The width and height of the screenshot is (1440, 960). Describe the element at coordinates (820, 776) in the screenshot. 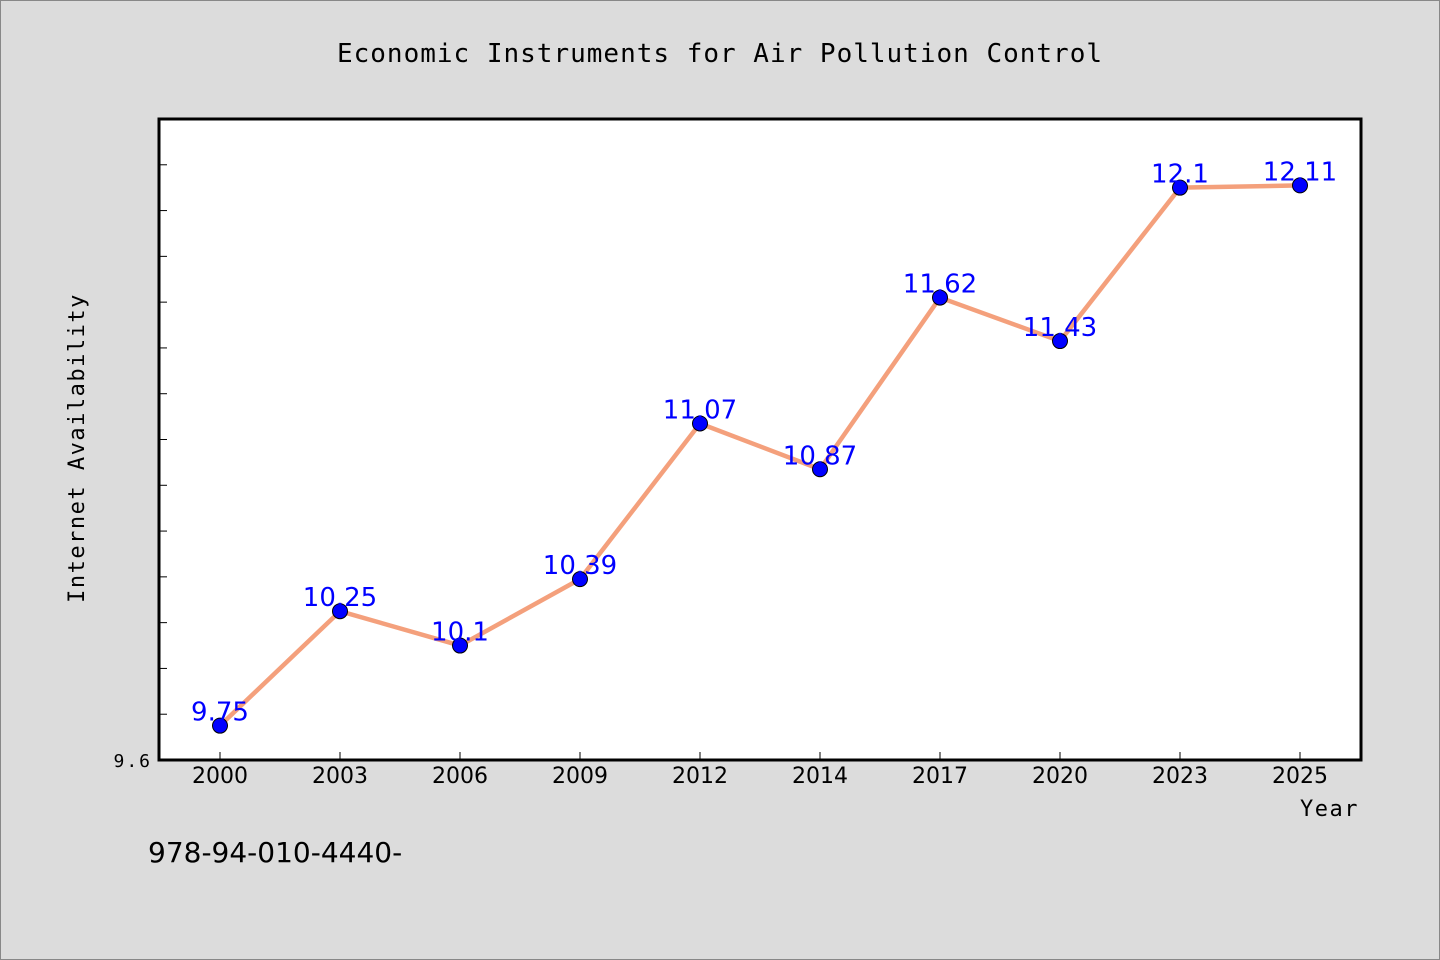

I see `x-tick-label: 2014` at that location.